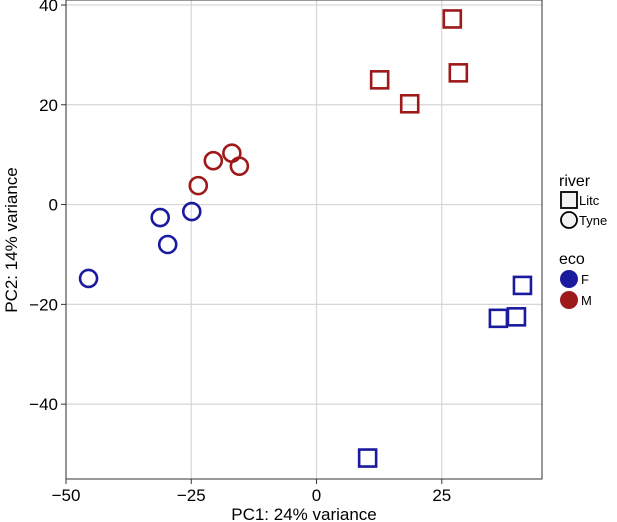  I want to click on legend-label-f: F, so click(585, 279).